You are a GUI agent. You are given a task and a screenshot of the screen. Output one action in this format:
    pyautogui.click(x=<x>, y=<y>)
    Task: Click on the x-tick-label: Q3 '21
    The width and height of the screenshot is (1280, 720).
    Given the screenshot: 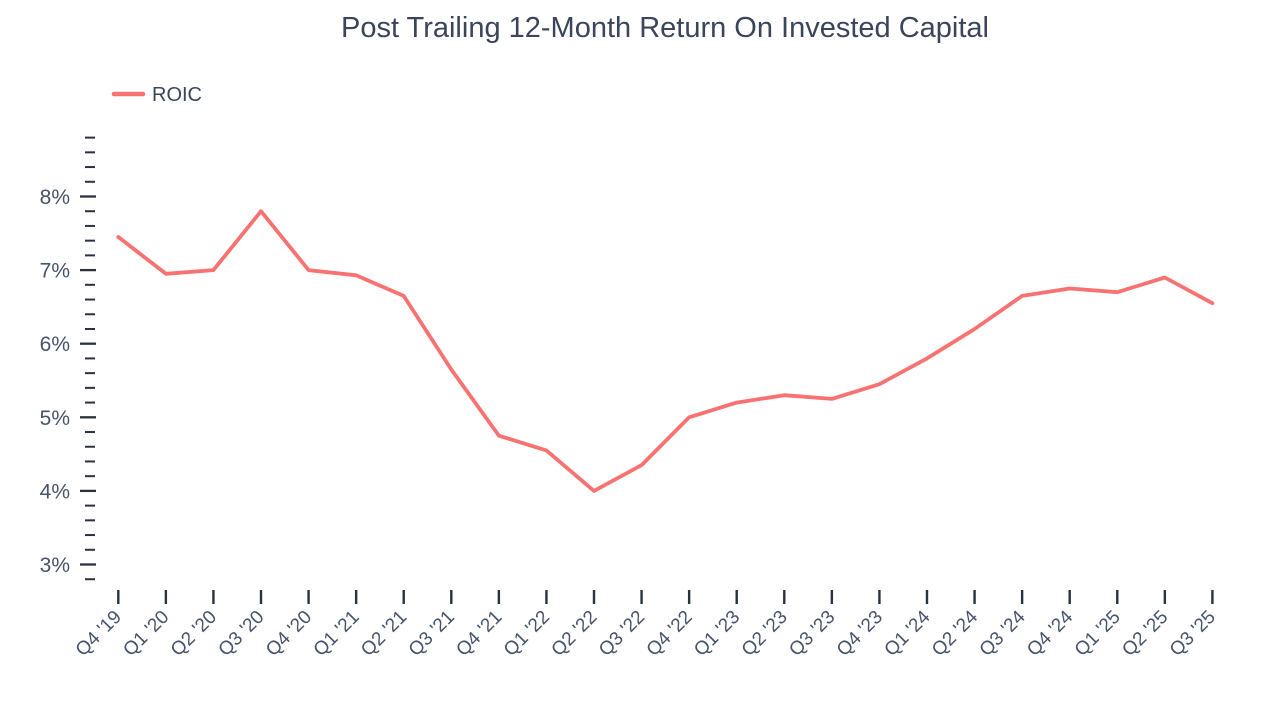 What is the action you would take?
    pyautogui.click(x=432, y=634)
    